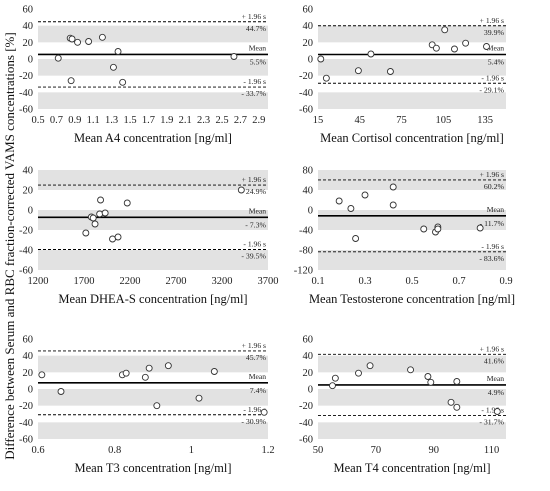  What do you see at coordinates (258, 390) in the screenshot?
I see `mean-value: 7.4%` at bounding box center [258, 390].